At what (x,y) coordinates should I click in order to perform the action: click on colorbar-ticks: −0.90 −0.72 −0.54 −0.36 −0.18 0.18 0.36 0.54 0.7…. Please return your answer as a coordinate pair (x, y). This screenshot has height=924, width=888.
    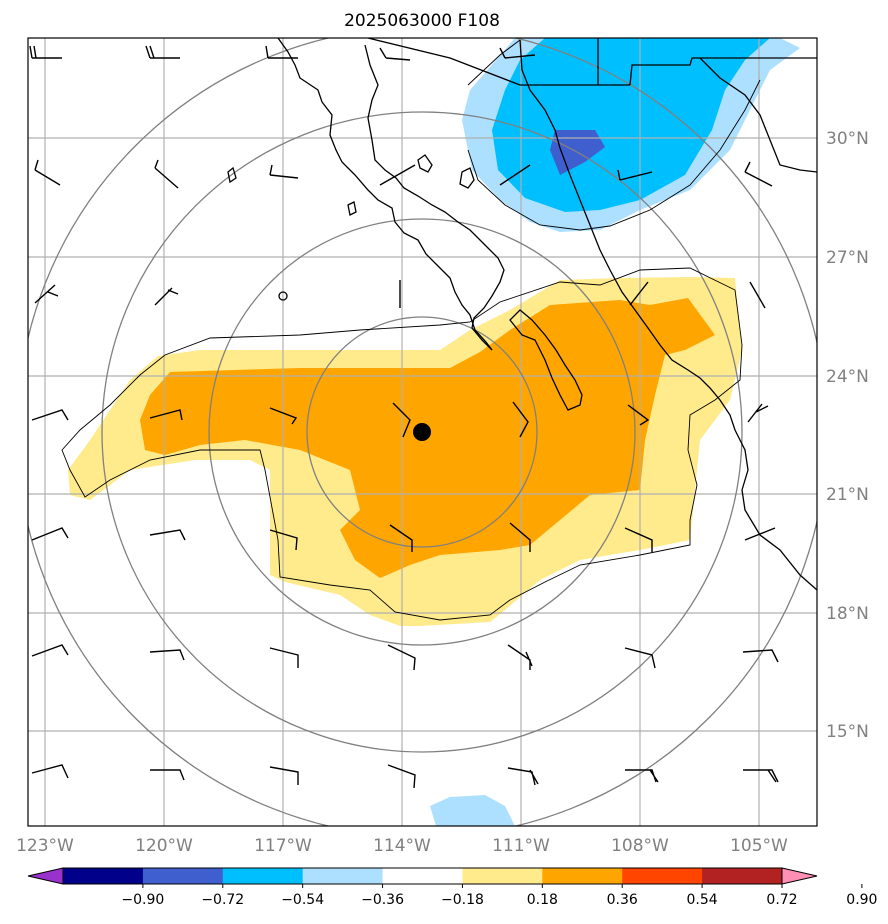
    Looking at the image, I should click on (499, 896).